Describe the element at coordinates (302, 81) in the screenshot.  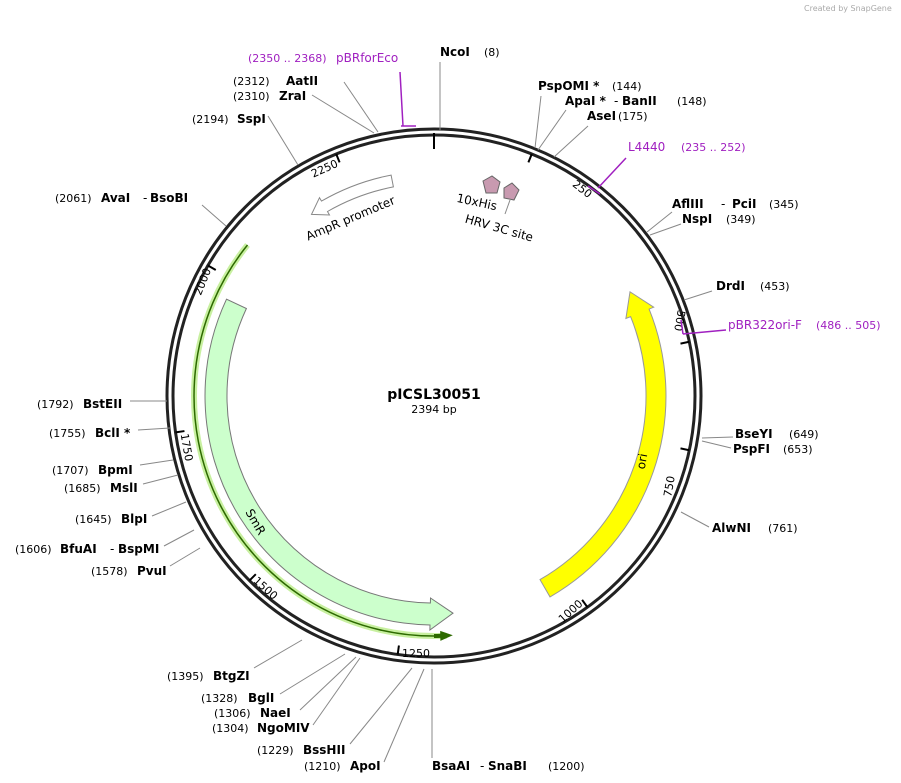
I see `site-name: AatII` at that location.